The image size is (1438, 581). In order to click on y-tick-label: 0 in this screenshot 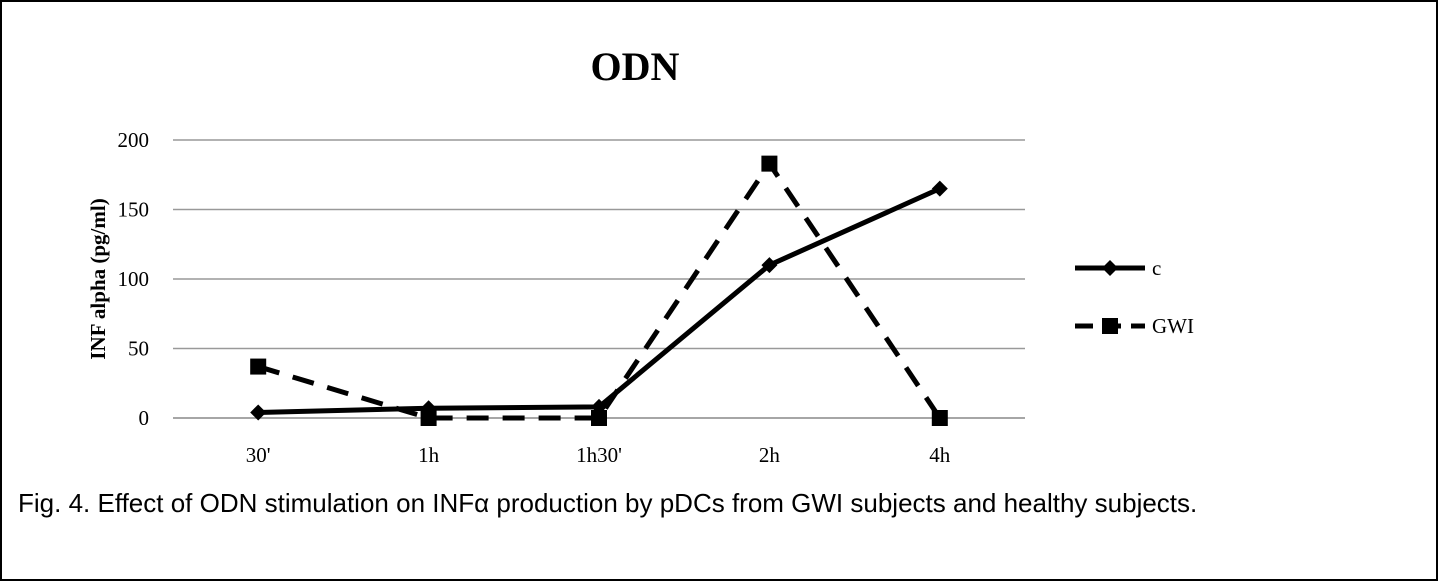, I will do `click(144, 418)`.